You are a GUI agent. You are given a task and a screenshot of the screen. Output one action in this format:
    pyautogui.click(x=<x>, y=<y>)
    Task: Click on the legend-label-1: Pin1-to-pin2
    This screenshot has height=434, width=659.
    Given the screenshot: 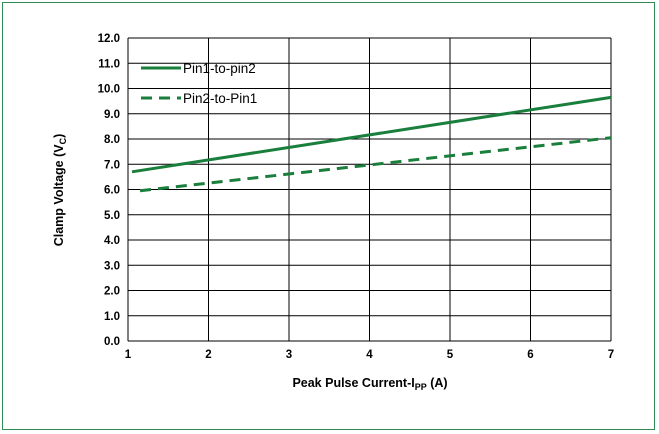 What is the action you would take?
    pyautogui.click(x=219, y=68)
    